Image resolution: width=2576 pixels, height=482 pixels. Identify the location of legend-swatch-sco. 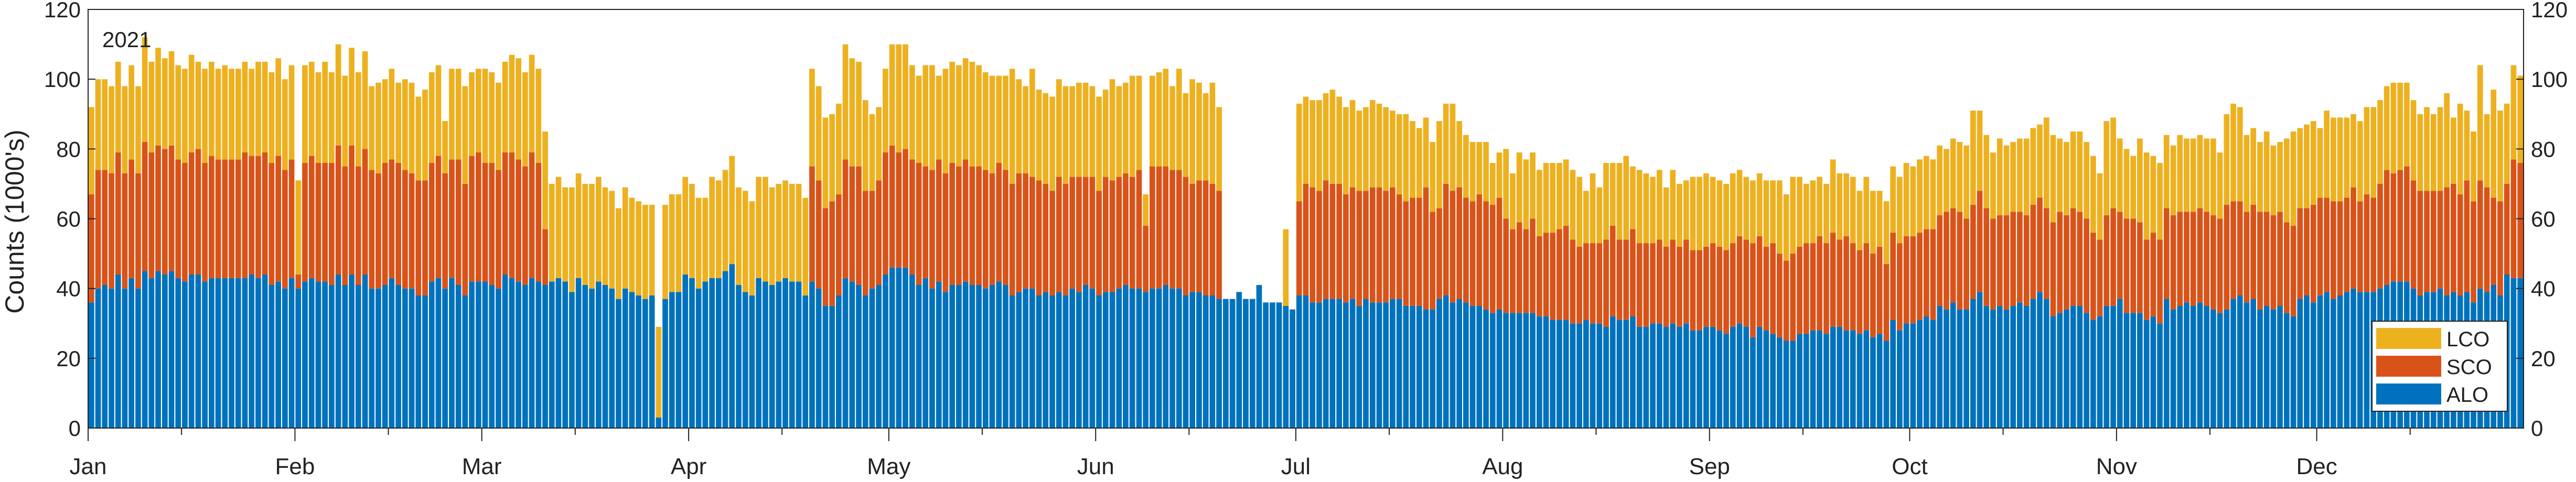
(2408, 366).